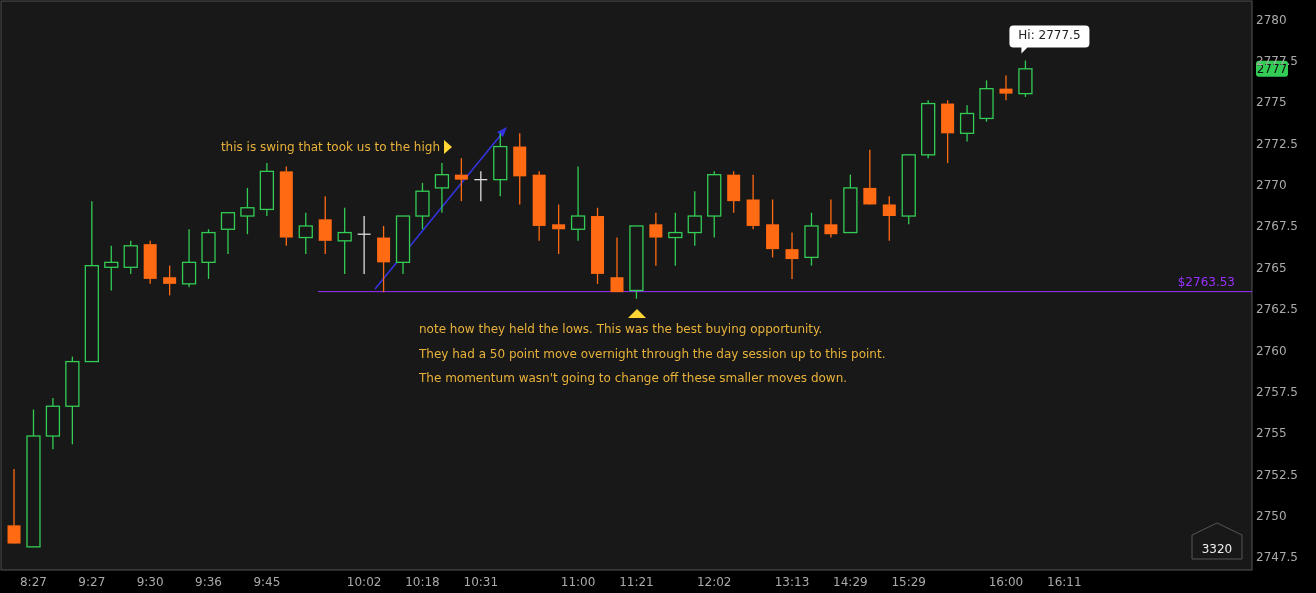 The height and width of the screenshot is (593, 1316). I want to click on x-tick-label: 9:30, so click(150, 582).